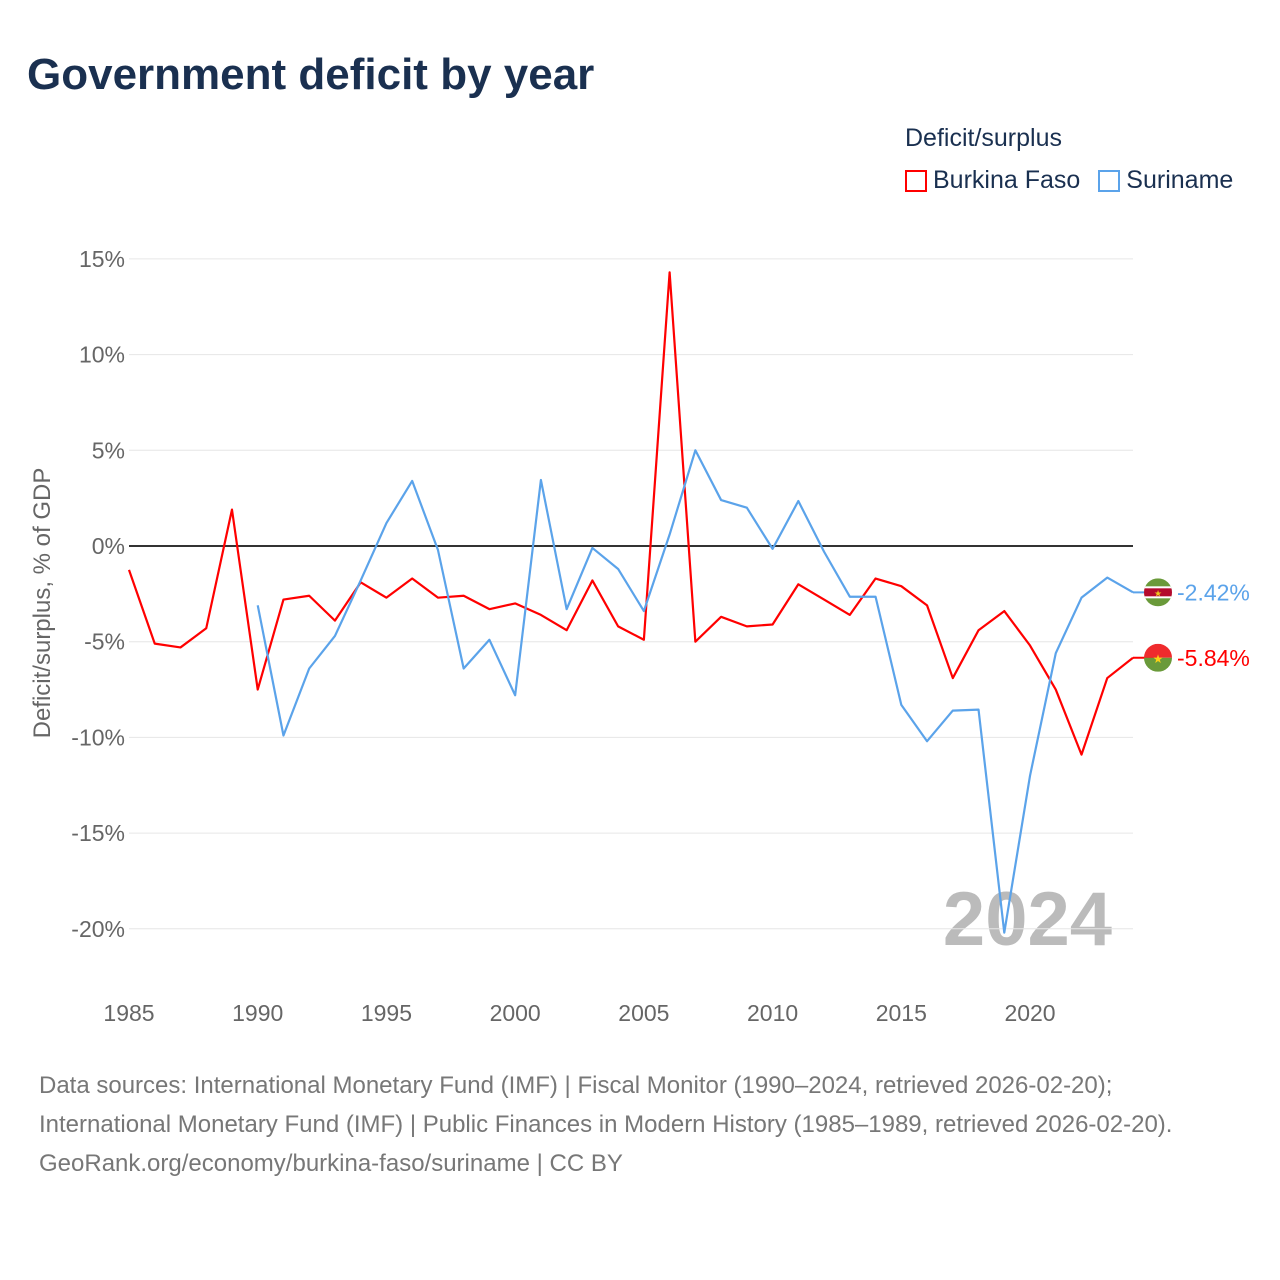  I want to click on legend-label: Suriname, so click(1180, 180).